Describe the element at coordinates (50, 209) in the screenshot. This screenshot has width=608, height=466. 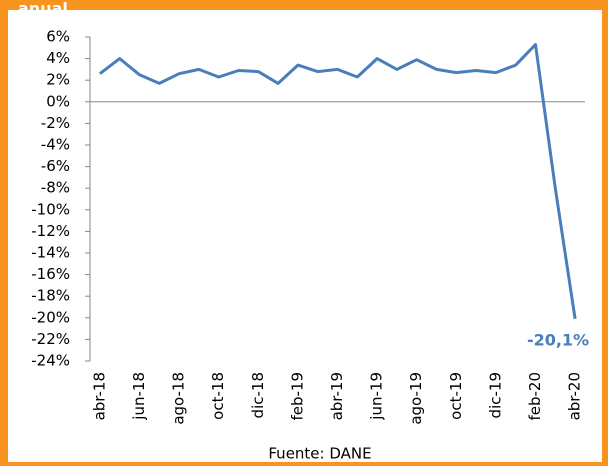
I see `y-tick-label: -10%` at that location.